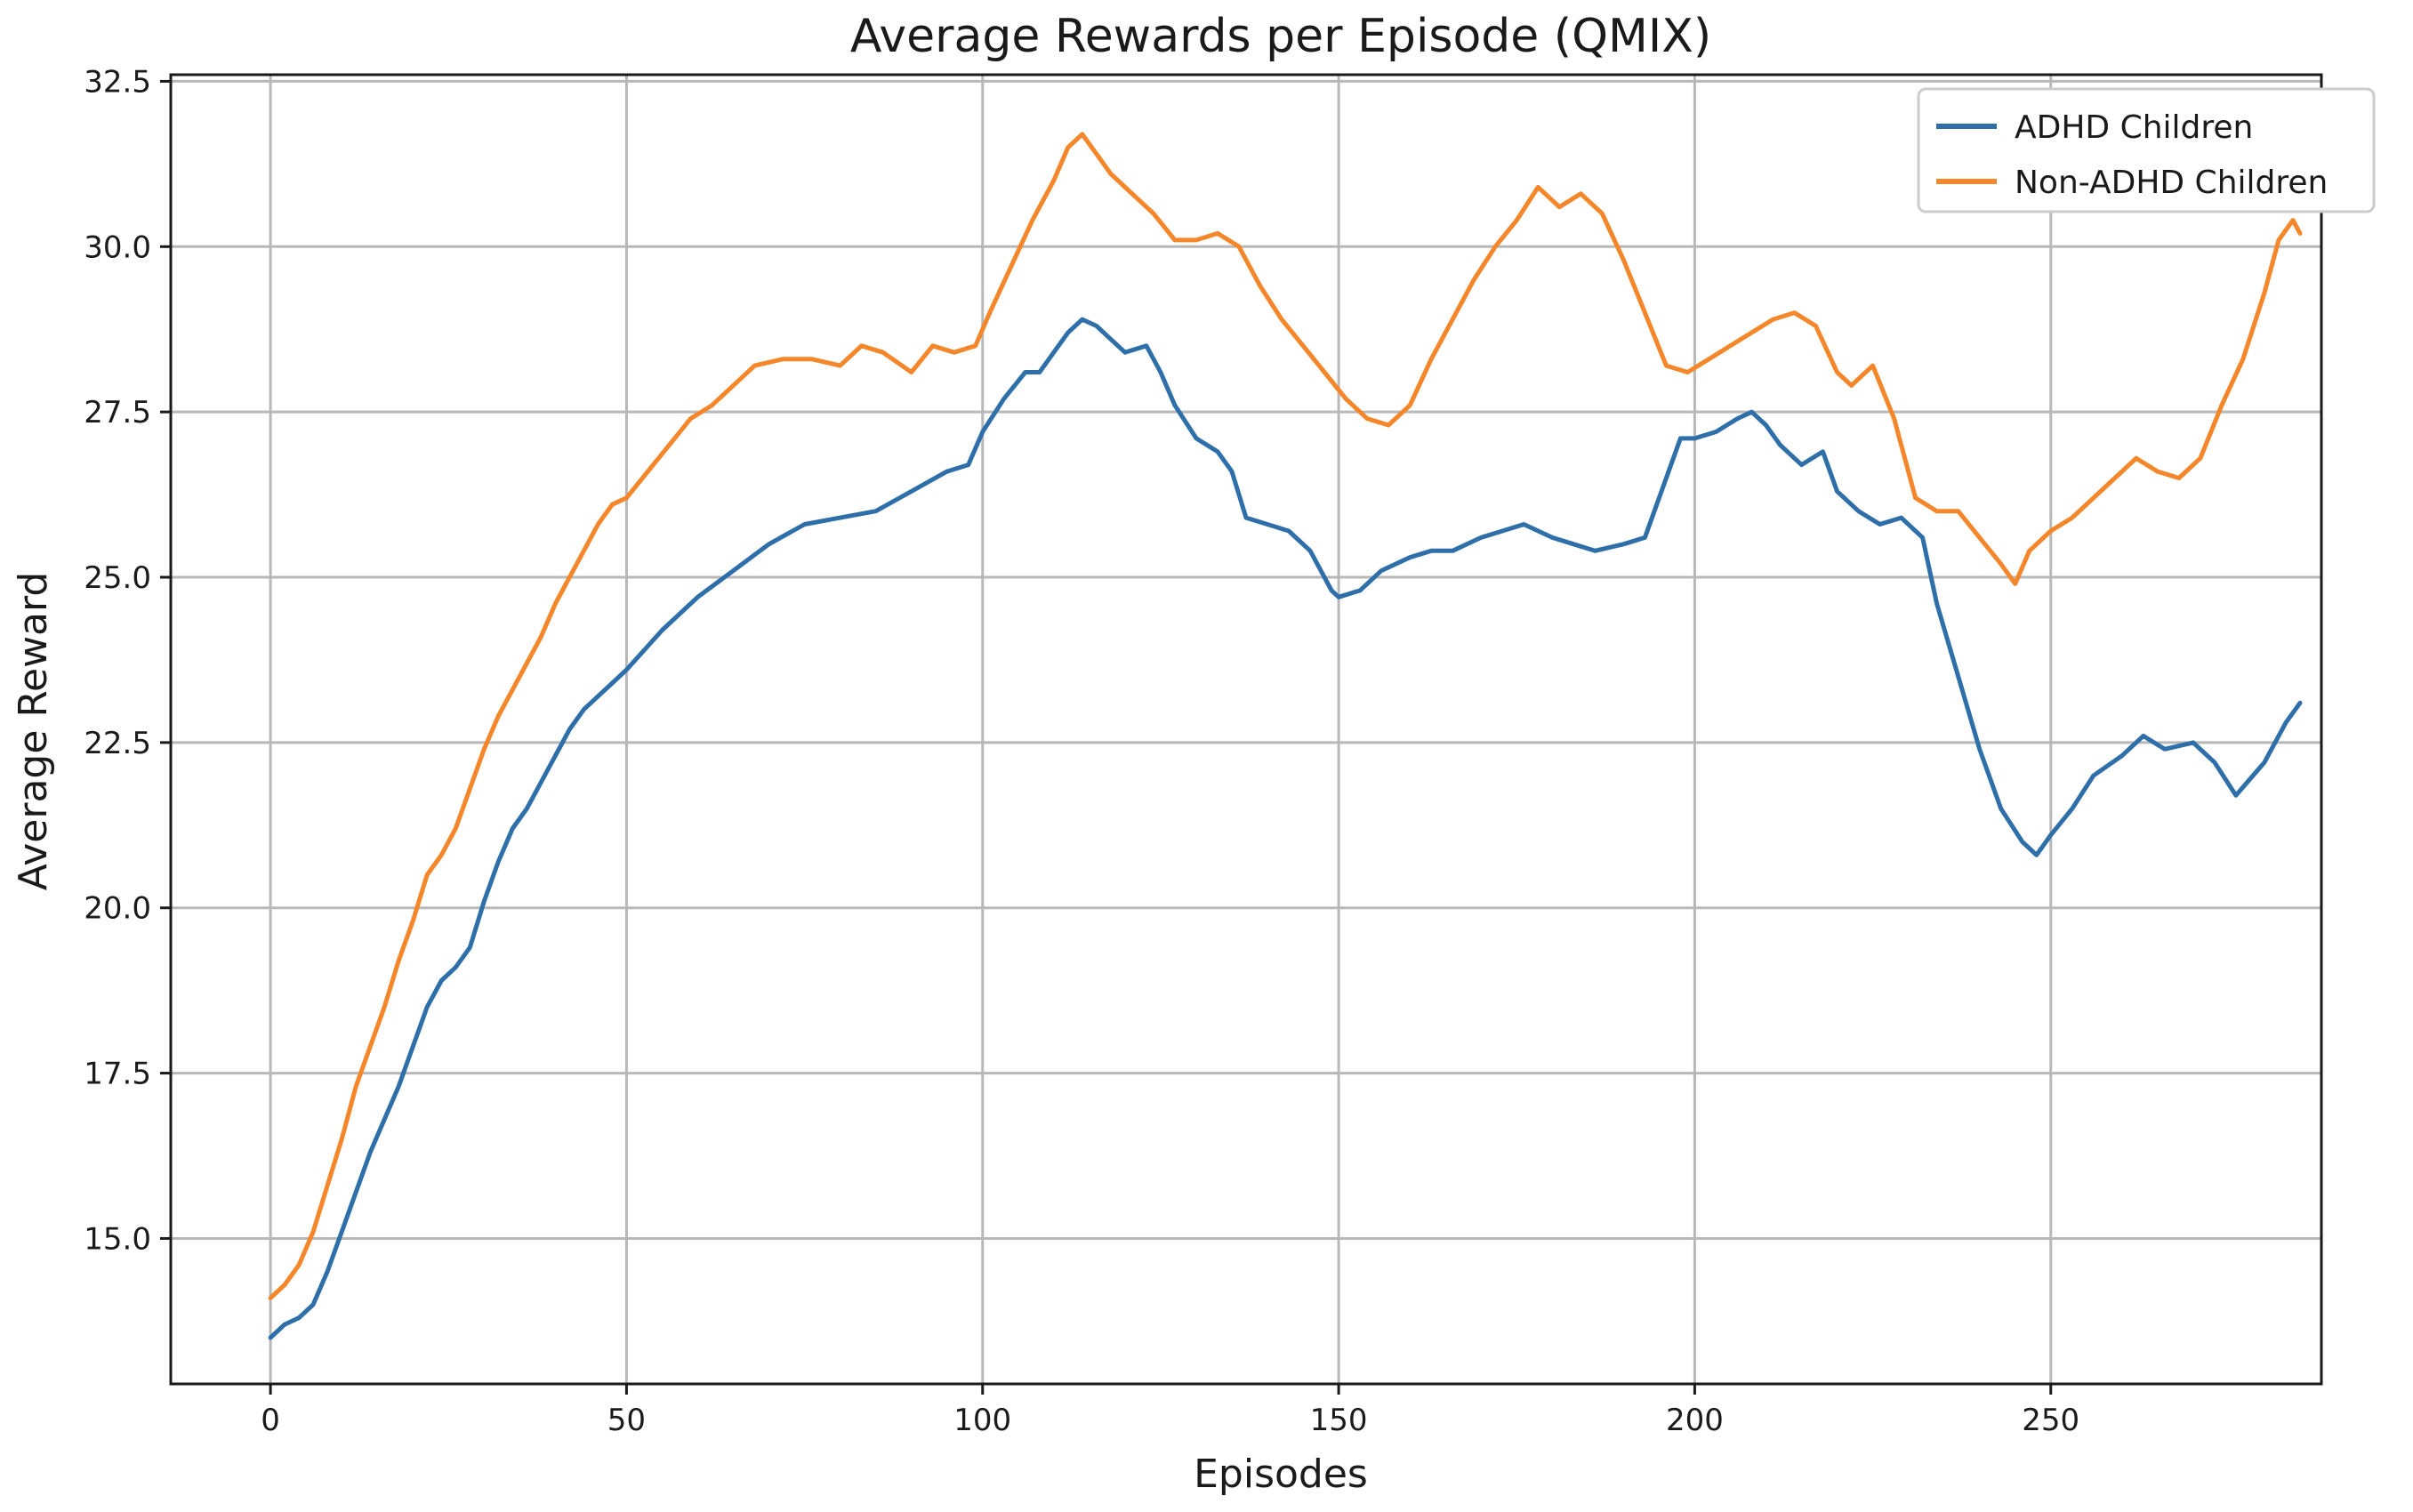 Image resolution: width=2413 pixels, height=1512 pixels. What do you see at coordinates (118, 909) in the screenshot?
I see `y-tick-label: 20.0` at bounding box center [118, 909].